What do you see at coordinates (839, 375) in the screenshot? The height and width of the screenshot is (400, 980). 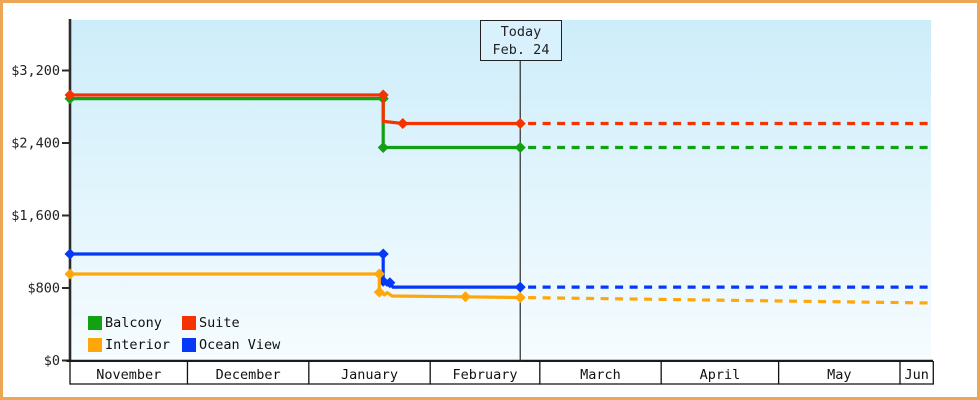 I see `month-label: May` at bounding box center [839, 375].